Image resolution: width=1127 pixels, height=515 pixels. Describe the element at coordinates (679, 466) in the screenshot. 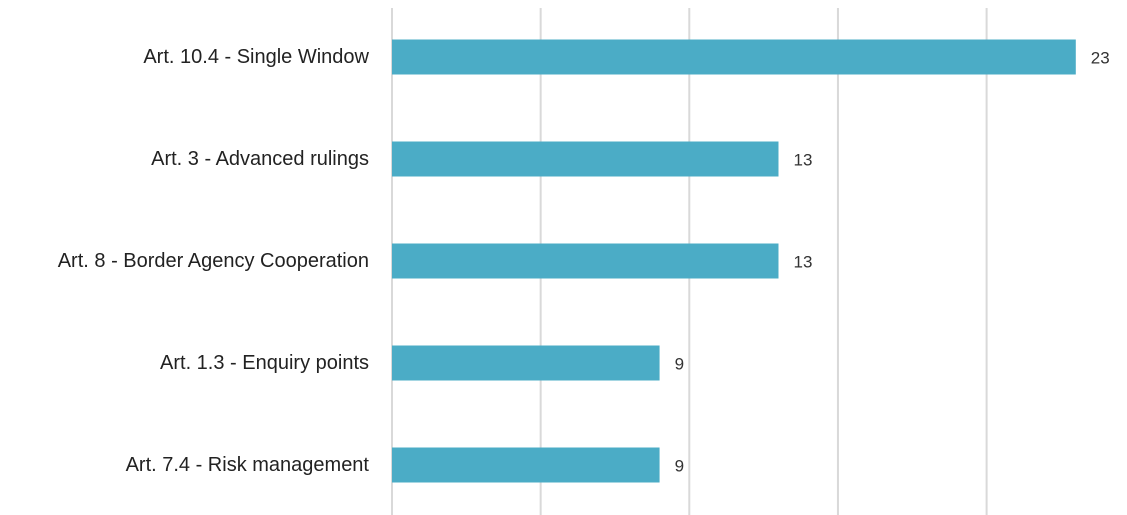

I see `value-label-4: 9` at that location.